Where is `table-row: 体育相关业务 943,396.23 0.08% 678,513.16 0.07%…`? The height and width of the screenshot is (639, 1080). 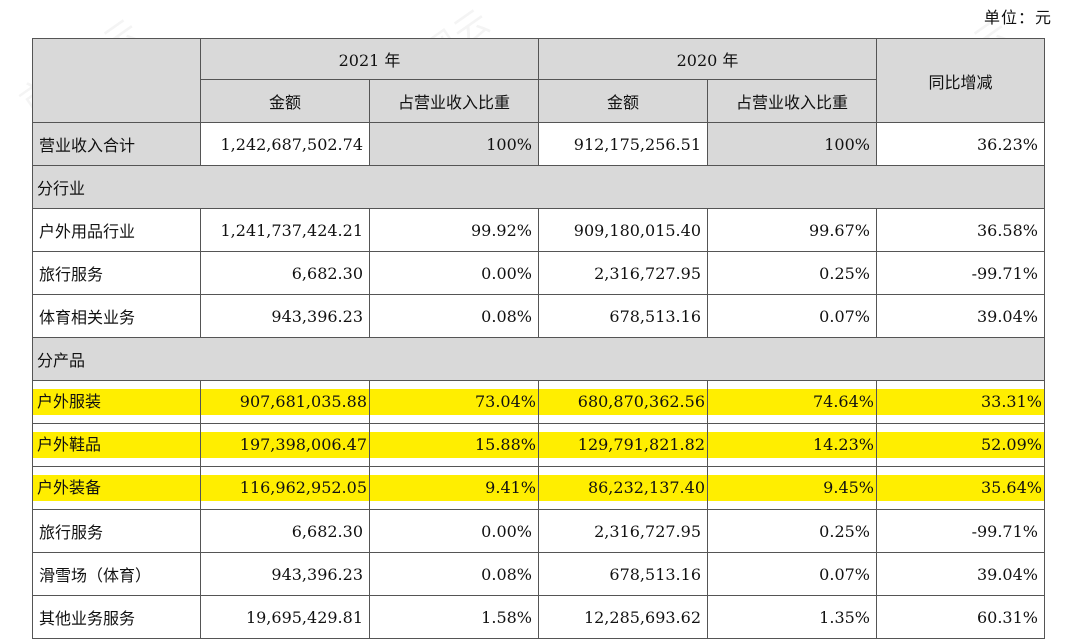
table-row: 体育相关业务 943,396.23 0.08% 678,513.16 0.07%… is located at coordinates (538, 316).